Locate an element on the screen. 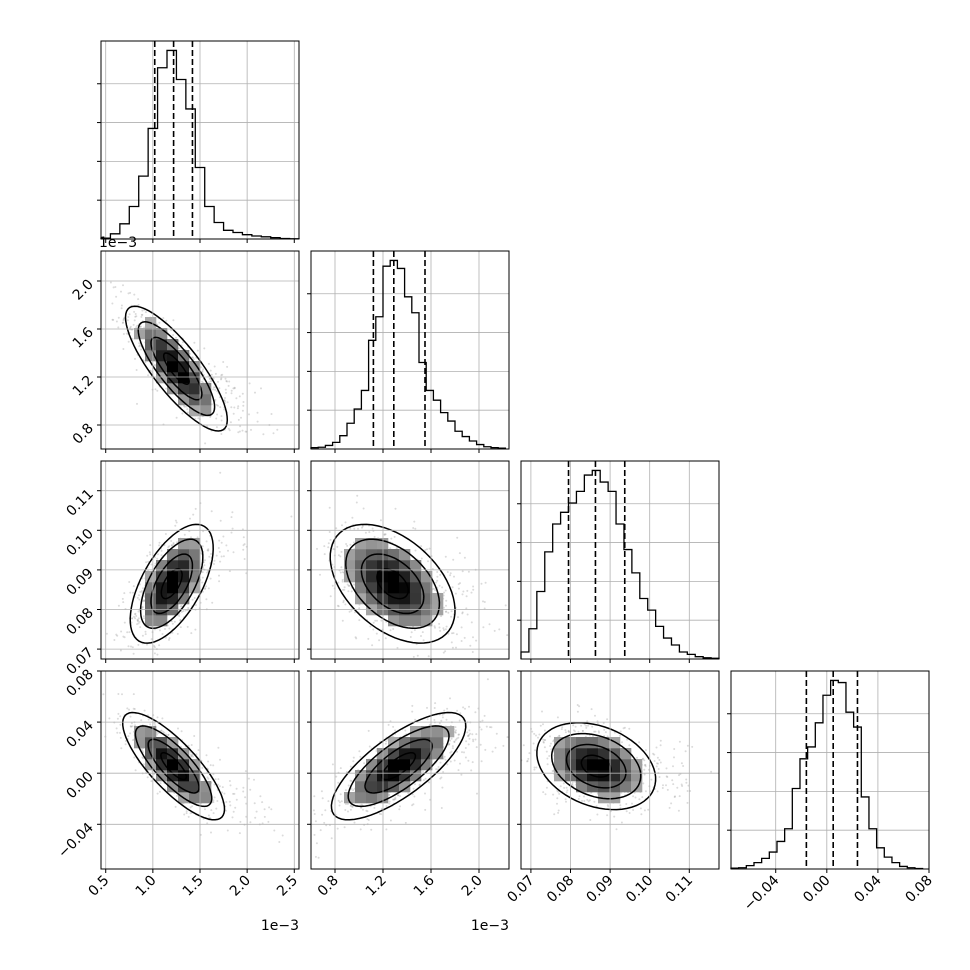  x-tick-label: 2.0 is located at coordinates (472, 886).